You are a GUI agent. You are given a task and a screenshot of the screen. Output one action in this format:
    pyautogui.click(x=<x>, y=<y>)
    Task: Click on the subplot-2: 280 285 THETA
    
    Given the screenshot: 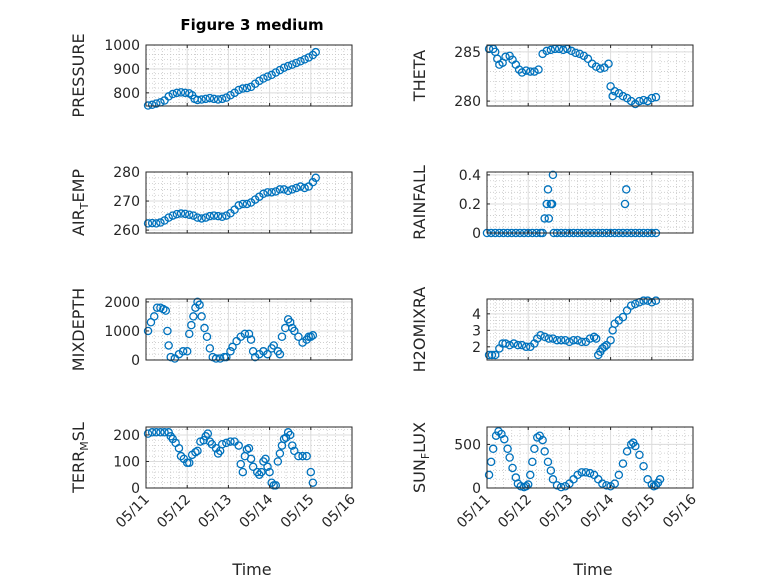 What is the action you would take?
    pyautogui.click(x=552, y=77)
    